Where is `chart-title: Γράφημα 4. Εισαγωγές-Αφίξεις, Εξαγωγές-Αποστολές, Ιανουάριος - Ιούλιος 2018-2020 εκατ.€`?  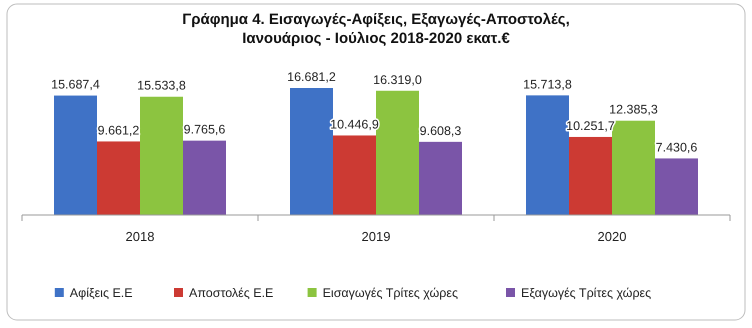
chart-title: Γράφημα 4. Εισαγωγές-Αφίξεις, Εξαγωγές-Αποστολές, Ιανουάριος - Ιούλιος 2018-2020 εκατ.€ is located at coordinates (376, 29).